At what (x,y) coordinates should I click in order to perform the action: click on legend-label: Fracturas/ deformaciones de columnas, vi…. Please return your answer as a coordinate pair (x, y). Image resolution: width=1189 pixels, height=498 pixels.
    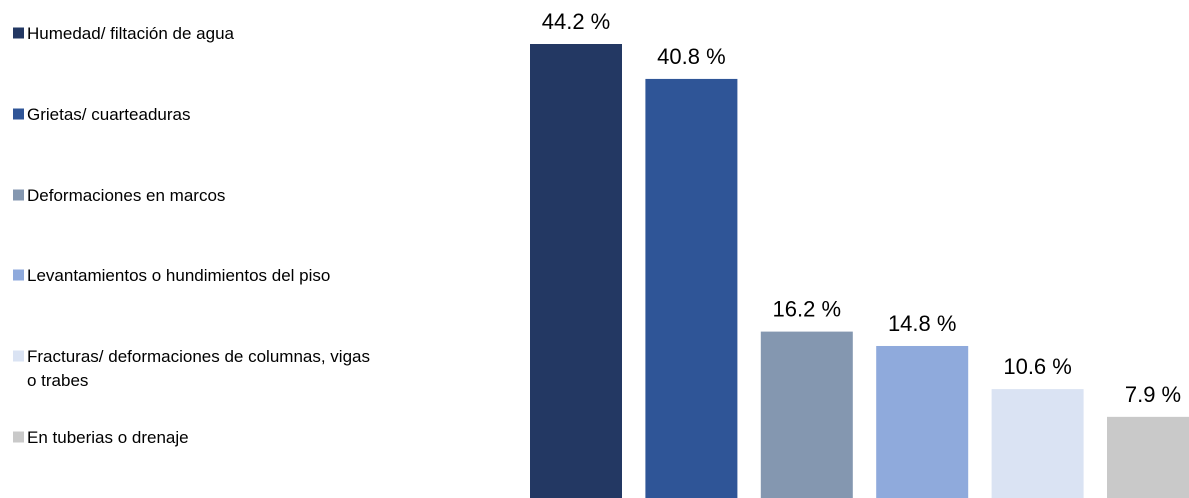
    Looking at the image, I should click on (198, 356).